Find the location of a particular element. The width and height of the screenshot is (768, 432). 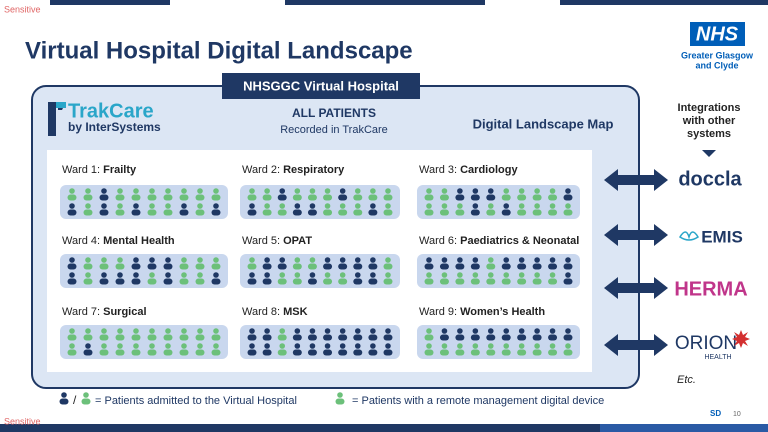

ward-name: Surgical is located at coordinates (124, 312).